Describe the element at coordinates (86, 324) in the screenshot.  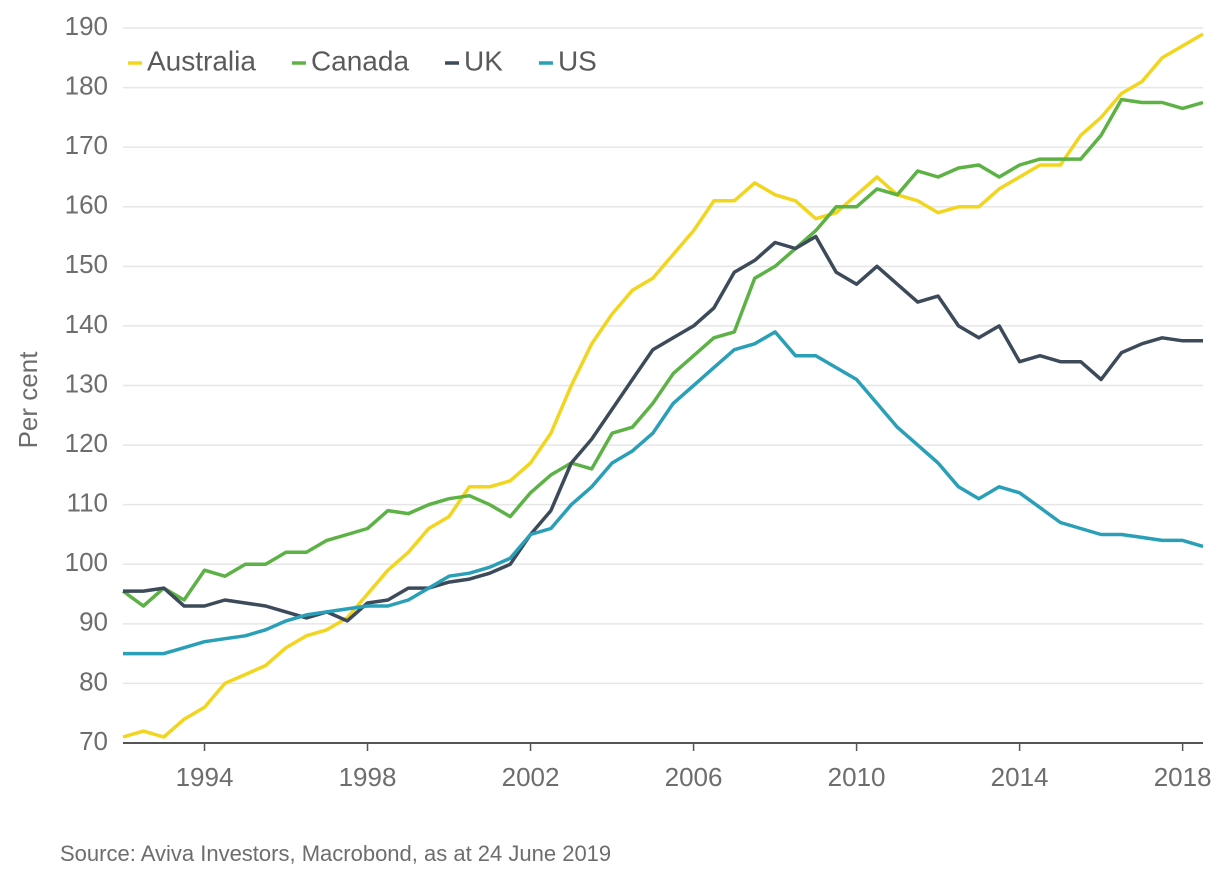
I see `y-tick-label: 140` at that location.